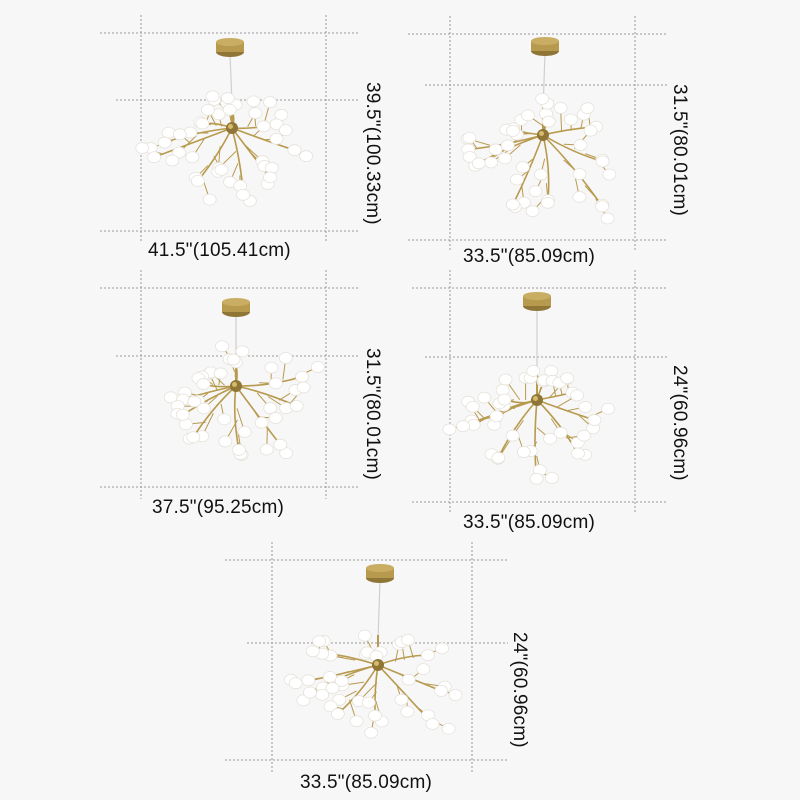 The width and height of the screenshot is (800, 800). Describe the element at coordinates (219, 250) in the screenshot. I see `width-label: 41.5"(105.41cm)` at that location.